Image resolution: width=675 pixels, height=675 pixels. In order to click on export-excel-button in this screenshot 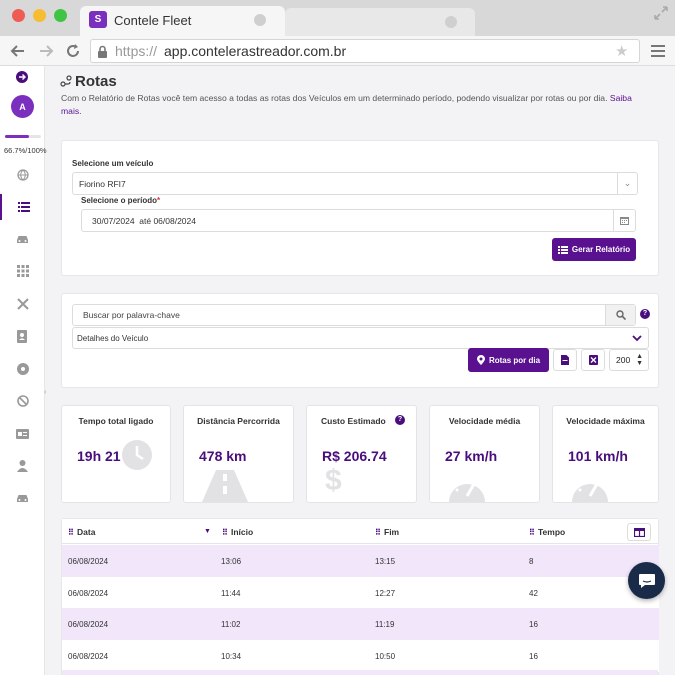, I will do `click(593, 360)`.